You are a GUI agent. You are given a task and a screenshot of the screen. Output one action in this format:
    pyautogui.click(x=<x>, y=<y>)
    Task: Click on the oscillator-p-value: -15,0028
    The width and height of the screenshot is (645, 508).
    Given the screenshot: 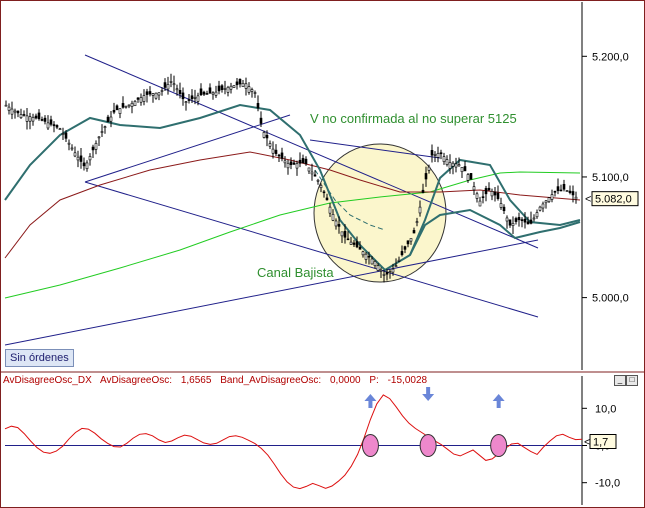 What is the action you would take?
    pyautogui.click(x=407, y=380)
    